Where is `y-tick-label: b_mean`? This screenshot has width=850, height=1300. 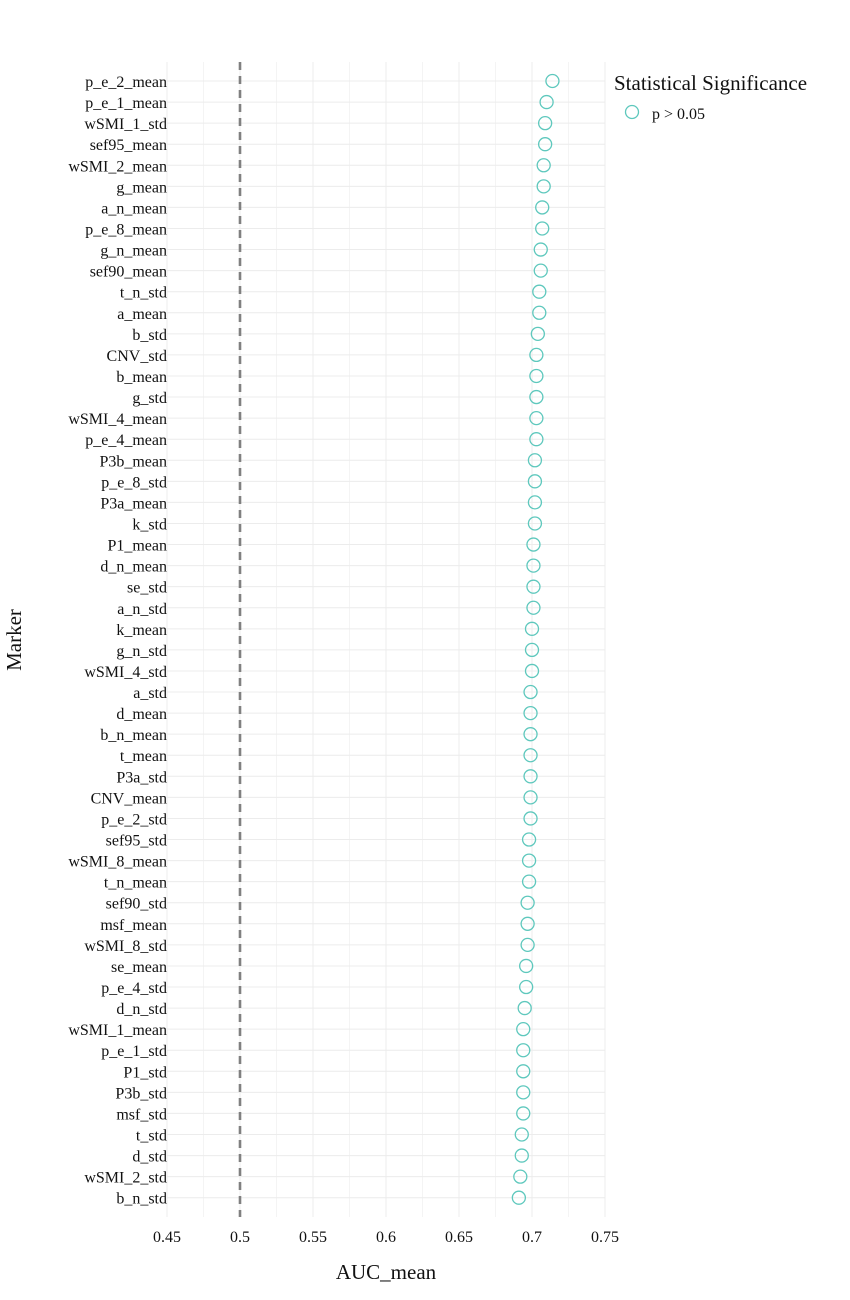 y-tick-label: b_mean is located at coordinates (141, 377).